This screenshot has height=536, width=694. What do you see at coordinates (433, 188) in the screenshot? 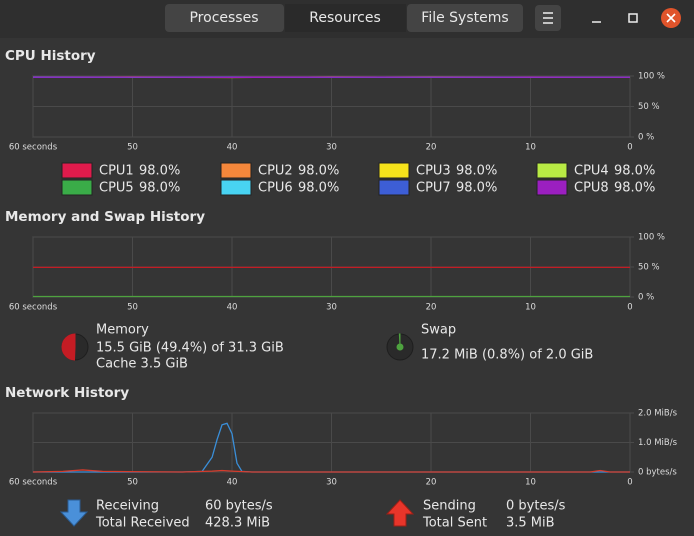
I see `legend-name: CPU7` at bounding box center [433, 188].